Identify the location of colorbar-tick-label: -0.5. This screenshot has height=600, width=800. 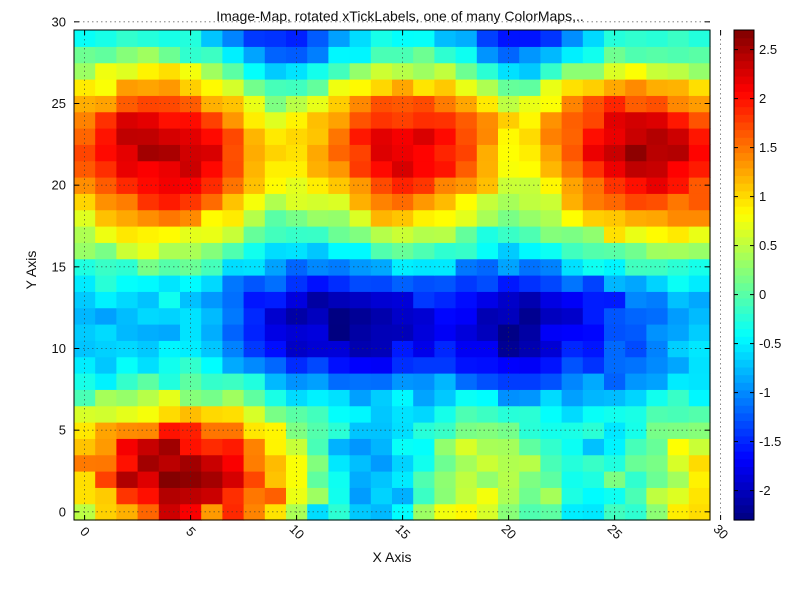
(770, 343).